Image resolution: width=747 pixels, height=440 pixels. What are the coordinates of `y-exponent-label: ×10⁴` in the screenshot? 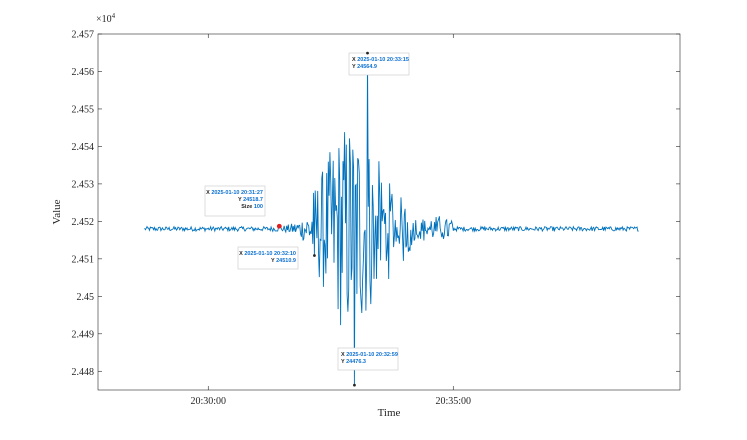 It's located at (106, 18).